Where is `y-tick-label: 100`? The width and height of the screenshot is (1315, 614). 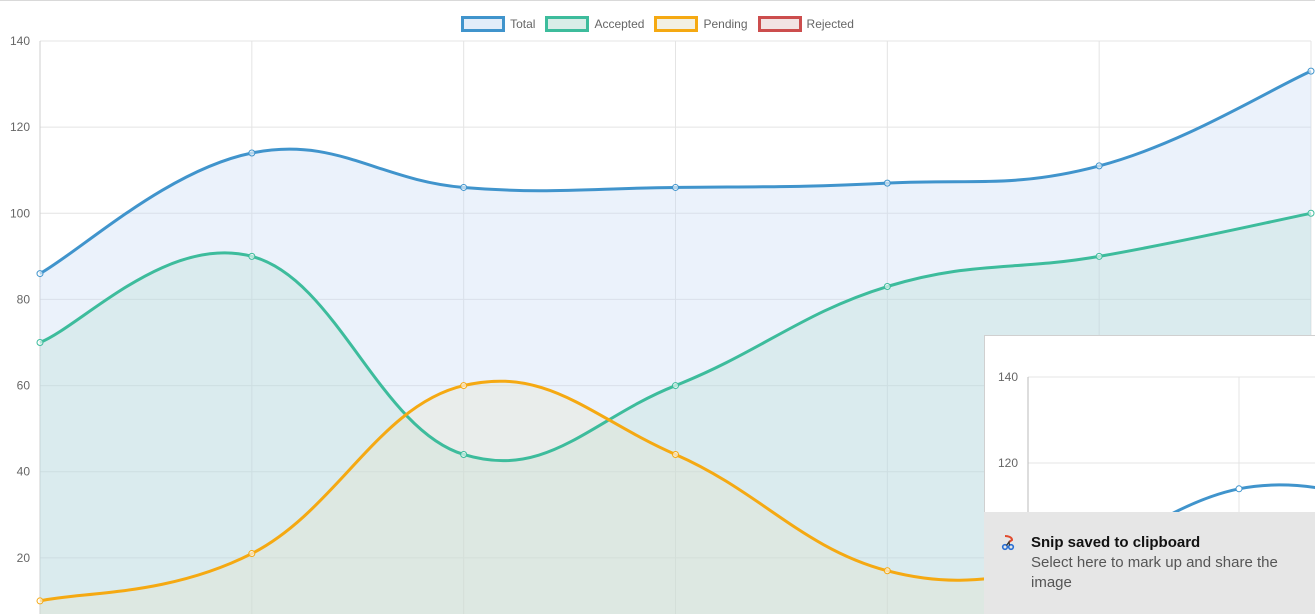 y-tick-label: 100 is located at coordinates (20, 213).